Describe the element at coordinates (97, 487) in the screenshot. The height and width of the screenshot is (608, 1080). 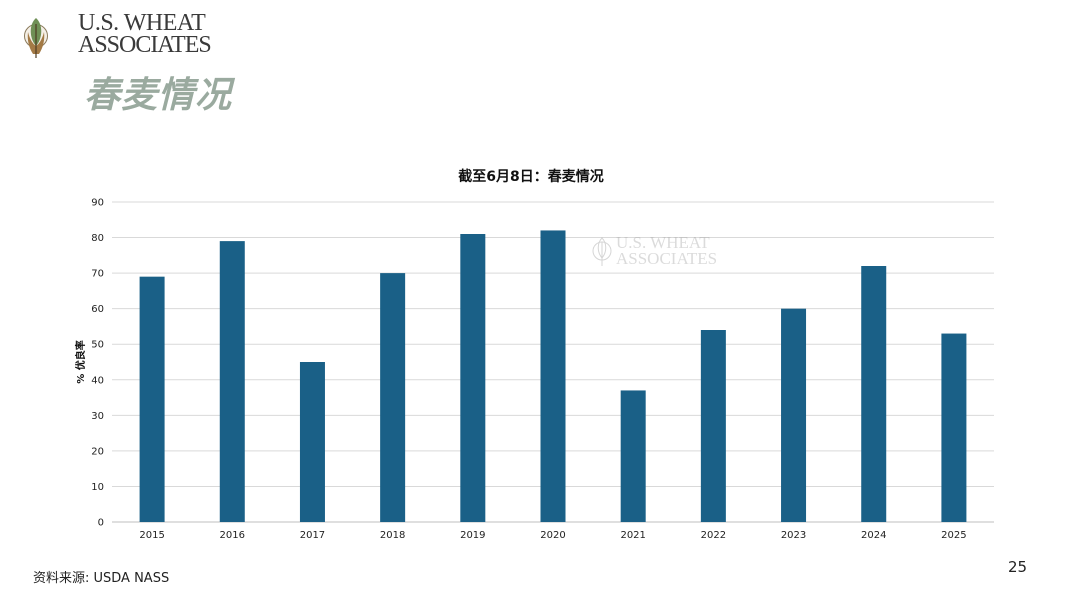
I see `y-tick-label: 10` at that location.